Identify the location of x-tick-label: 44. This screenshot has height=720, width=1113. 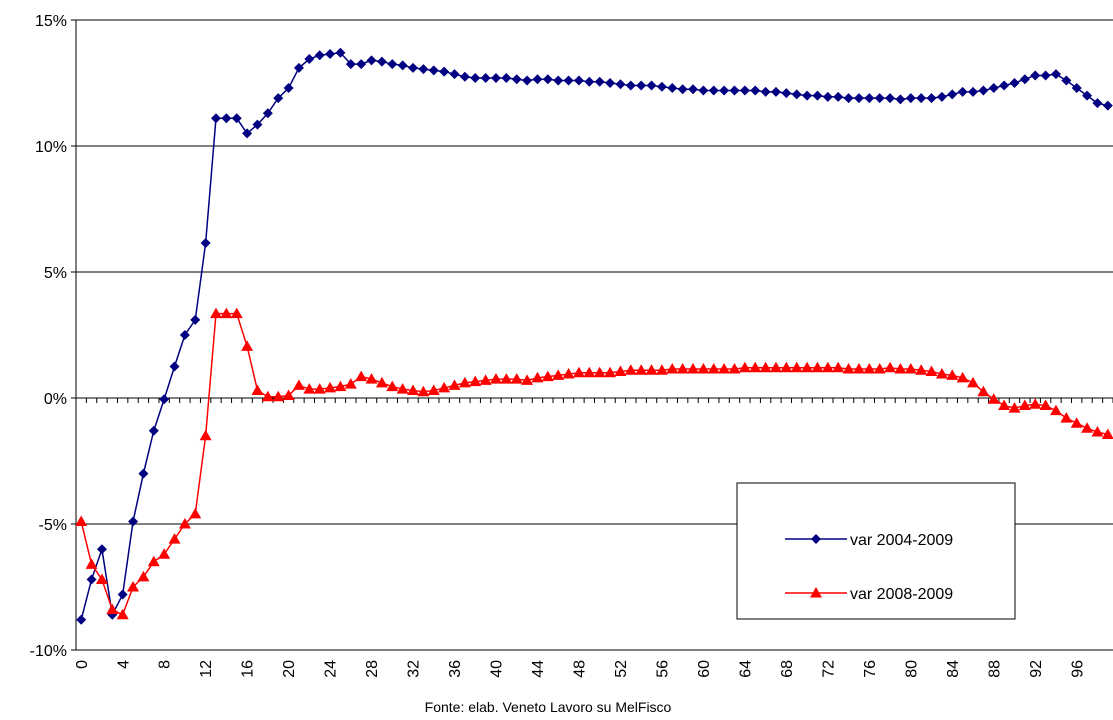
(538, 669).